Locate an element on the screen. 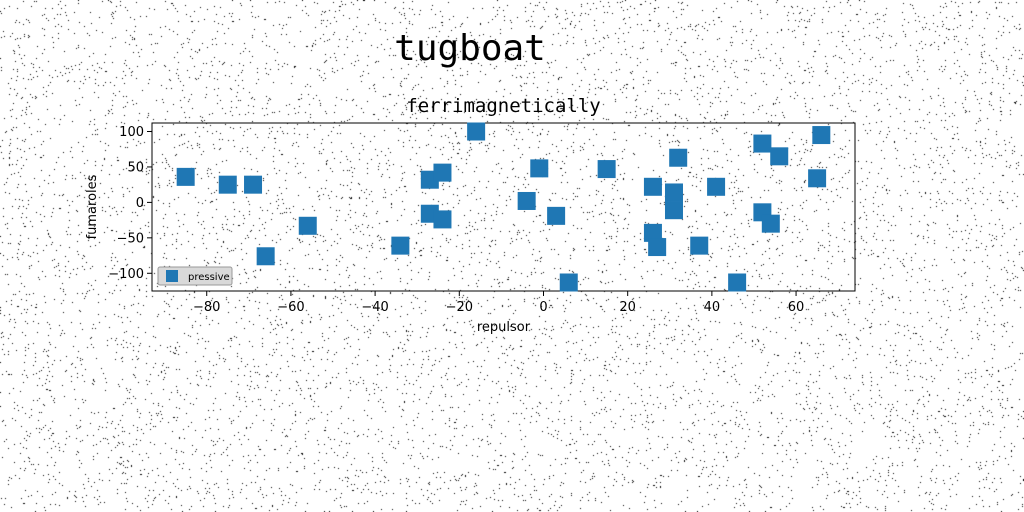  legend-marker is located at coordinates (172, 276).